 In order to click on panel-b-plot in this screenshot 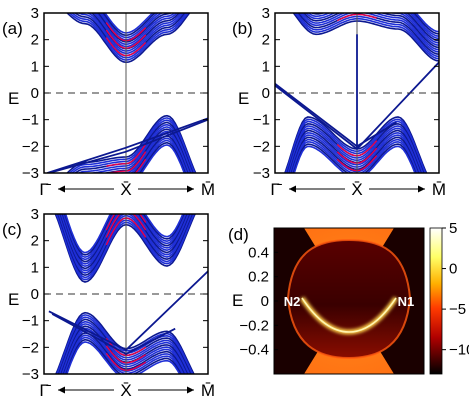, I will do `click(357, 86)`.